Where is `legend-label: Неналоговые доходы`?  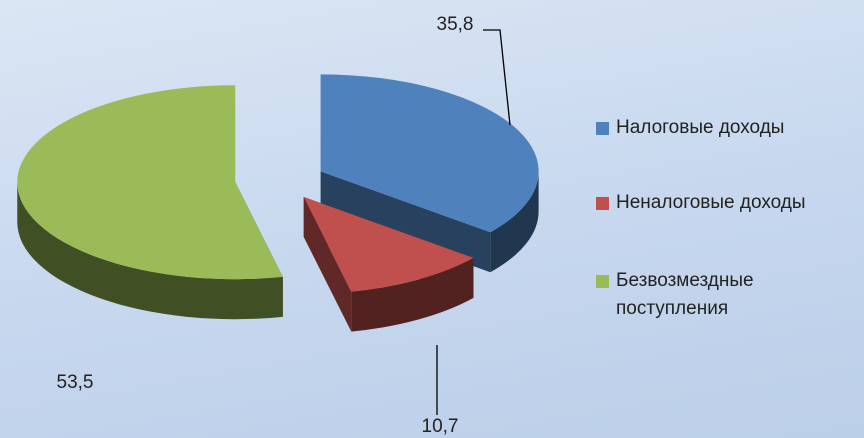
legend-label: Неналоговые доходы is located at coordinates (711, 202).